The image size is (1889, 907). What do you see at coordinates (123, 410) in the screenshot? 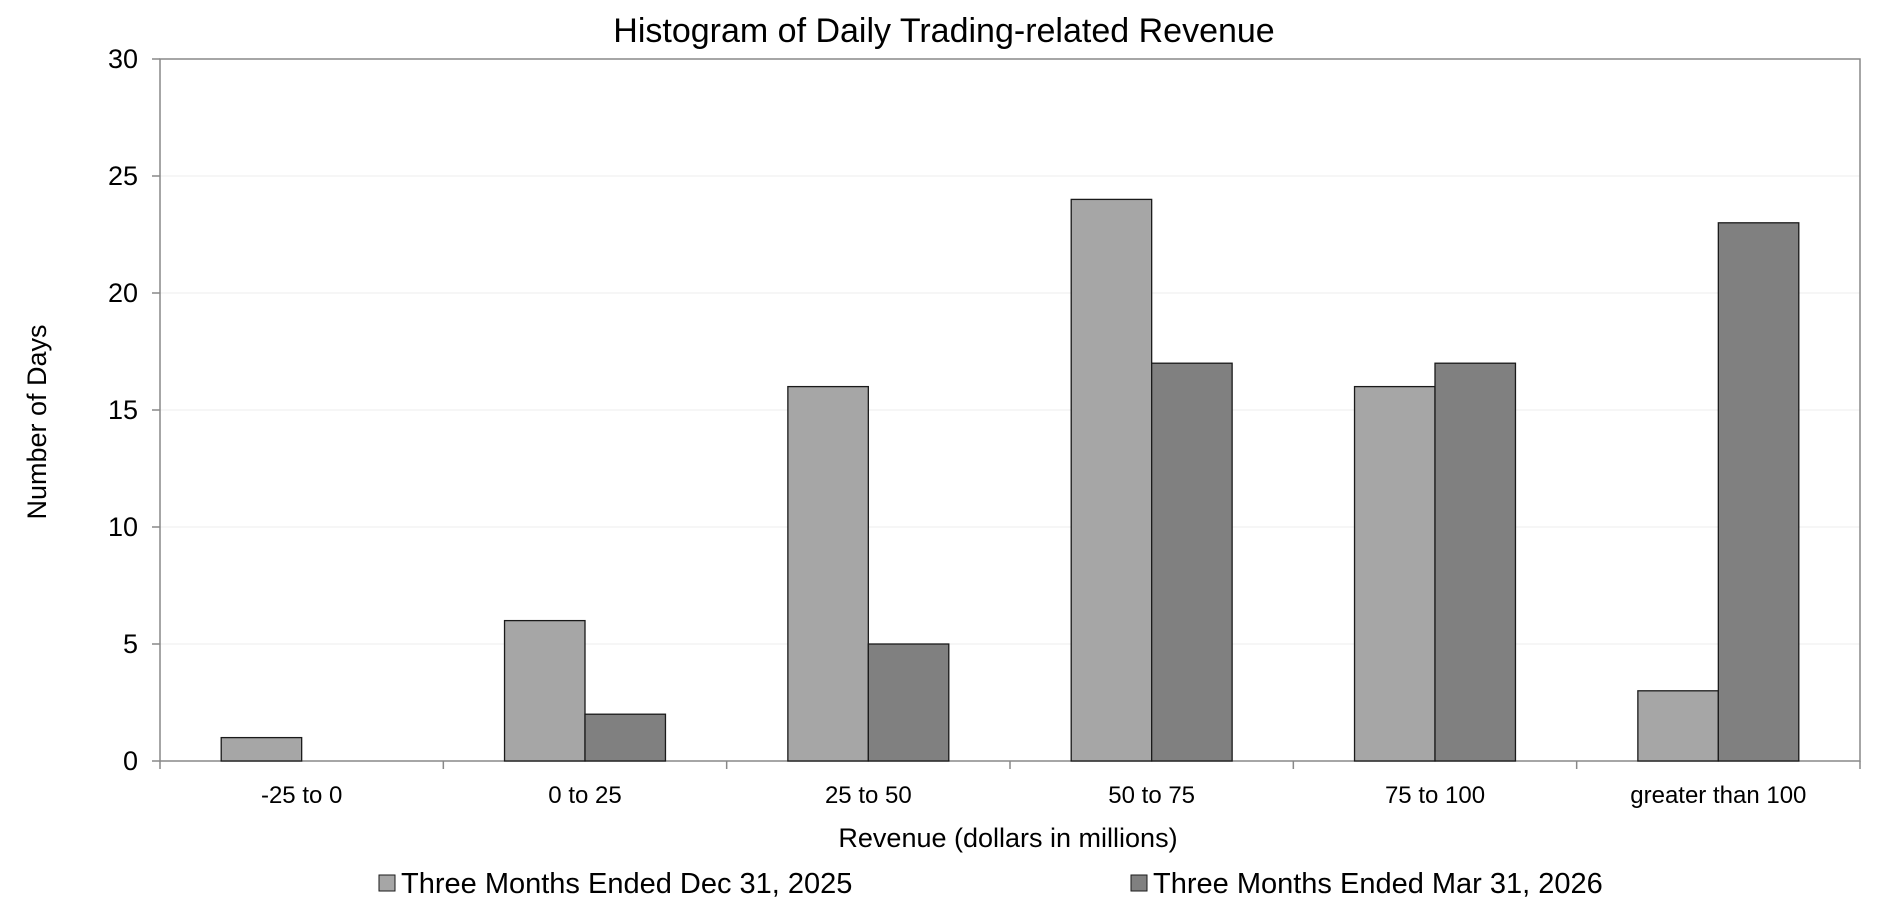
I see `y-tick-label: 15` at bounding box center [123, 410].